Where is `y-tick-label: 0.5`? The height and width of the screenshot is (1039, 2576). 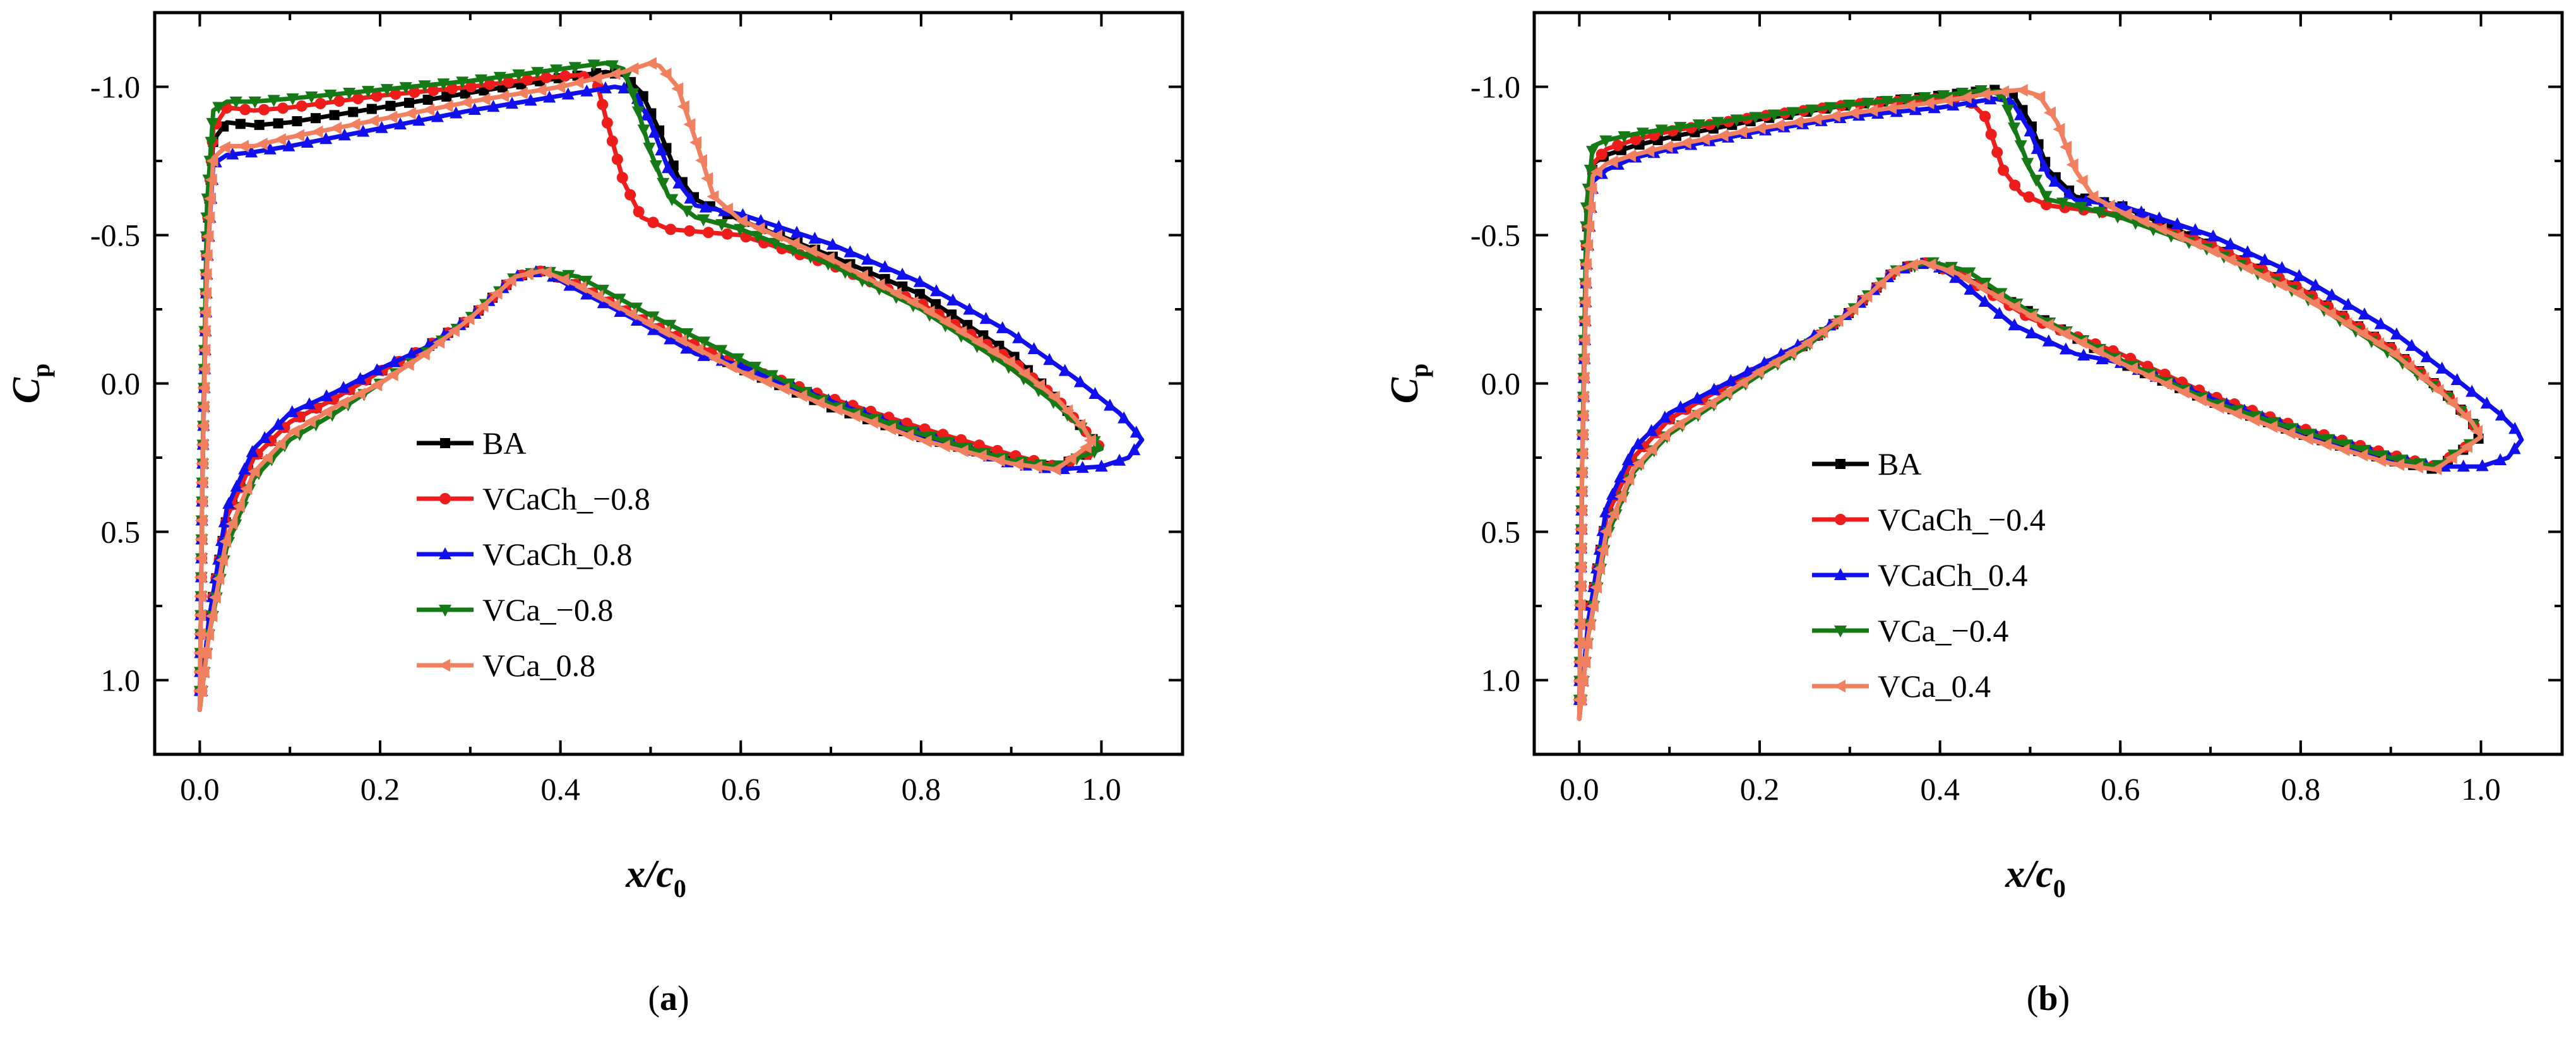
y-tick-label: 0.5 is located at coordinates (1501, 532).